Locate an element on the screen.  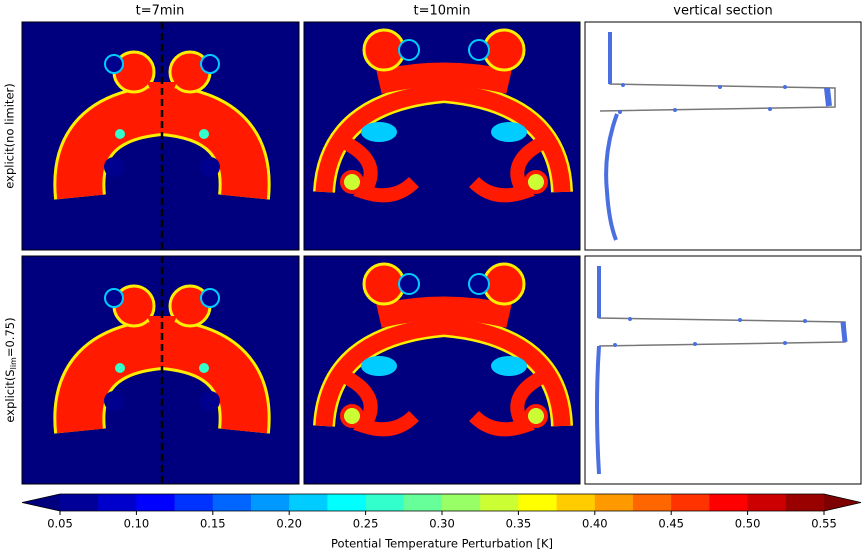
tick-label: 0.50 is located at coordinates (748, 524).